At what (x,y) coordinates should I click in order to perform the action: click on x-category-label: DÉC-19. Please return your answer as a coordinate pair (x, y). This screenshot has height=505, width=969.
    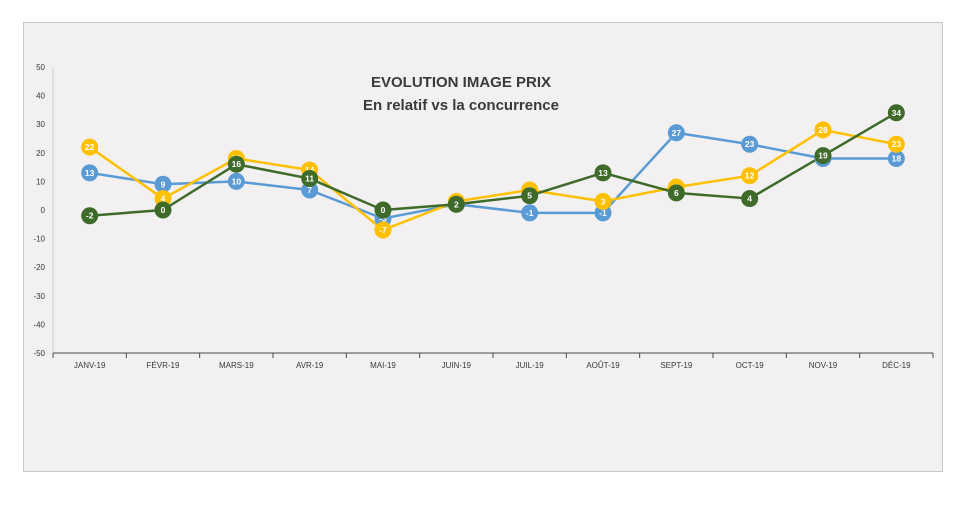
    Looking at the image, I should click on (896, 365).